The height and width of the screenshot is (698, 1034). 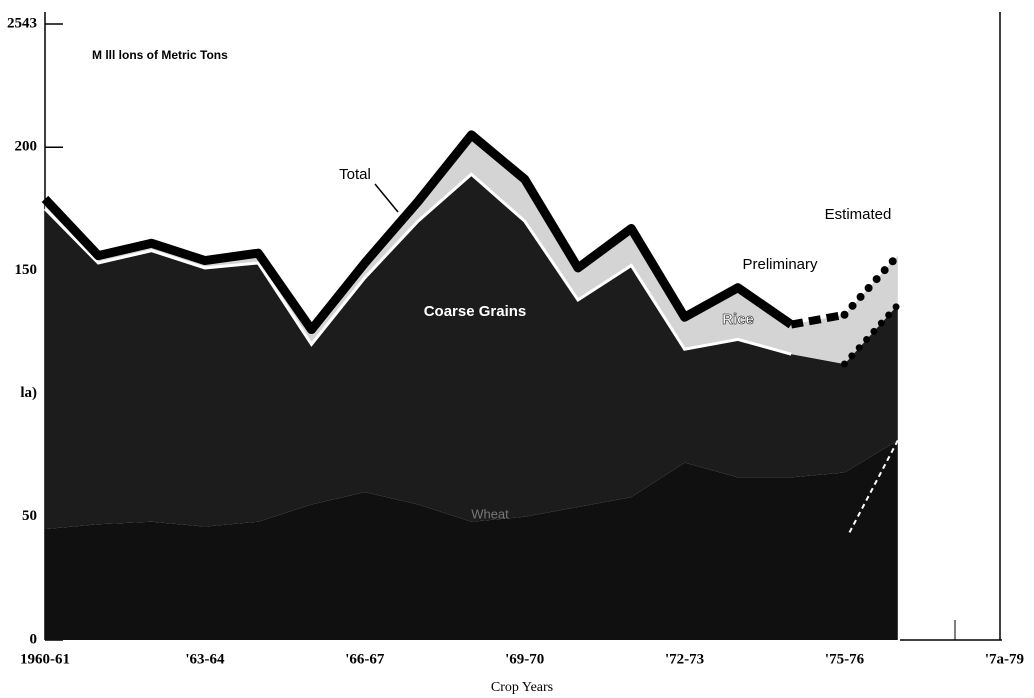 What do you see at coordinates (26, 270) in the screenshot?
I see `y-tick-label: 150` at bounding box center [26, 270].